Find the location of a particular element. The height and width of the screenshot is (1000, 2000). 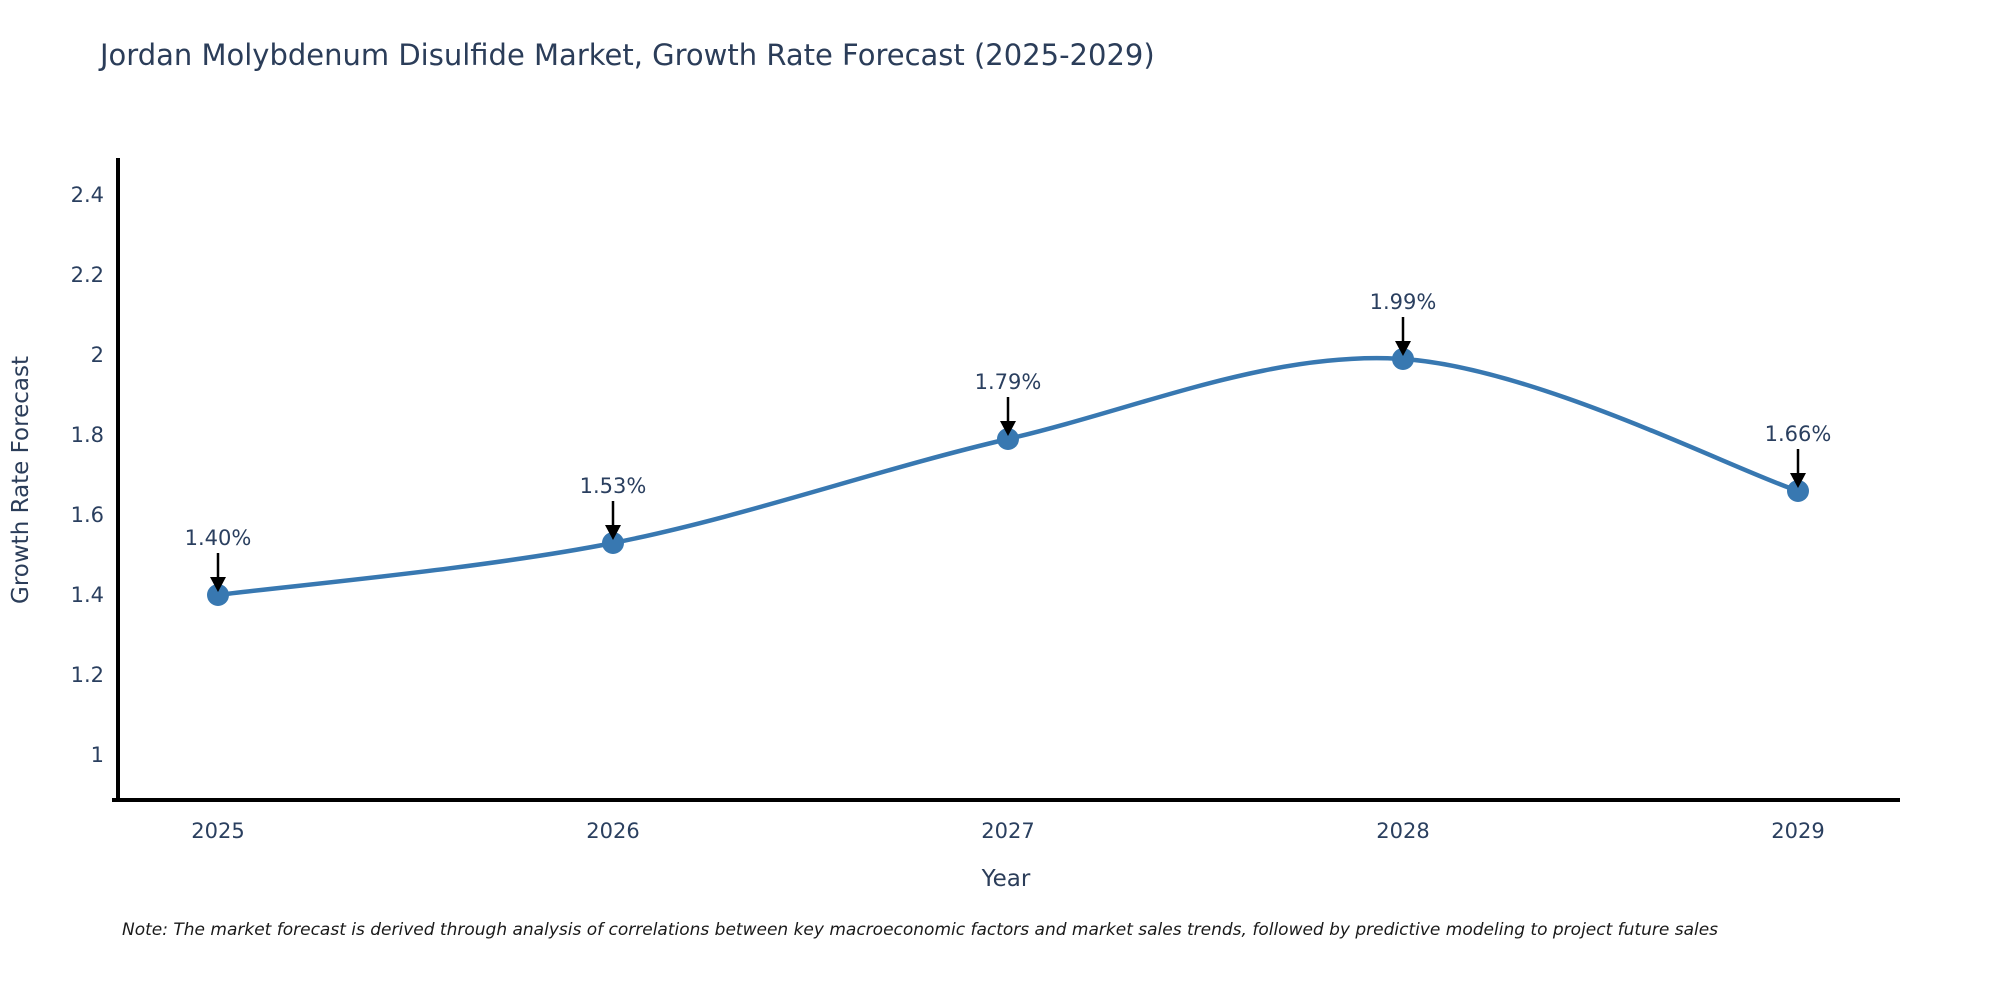

y-tick-label: 1.6 is located at coordinates (87, 515).